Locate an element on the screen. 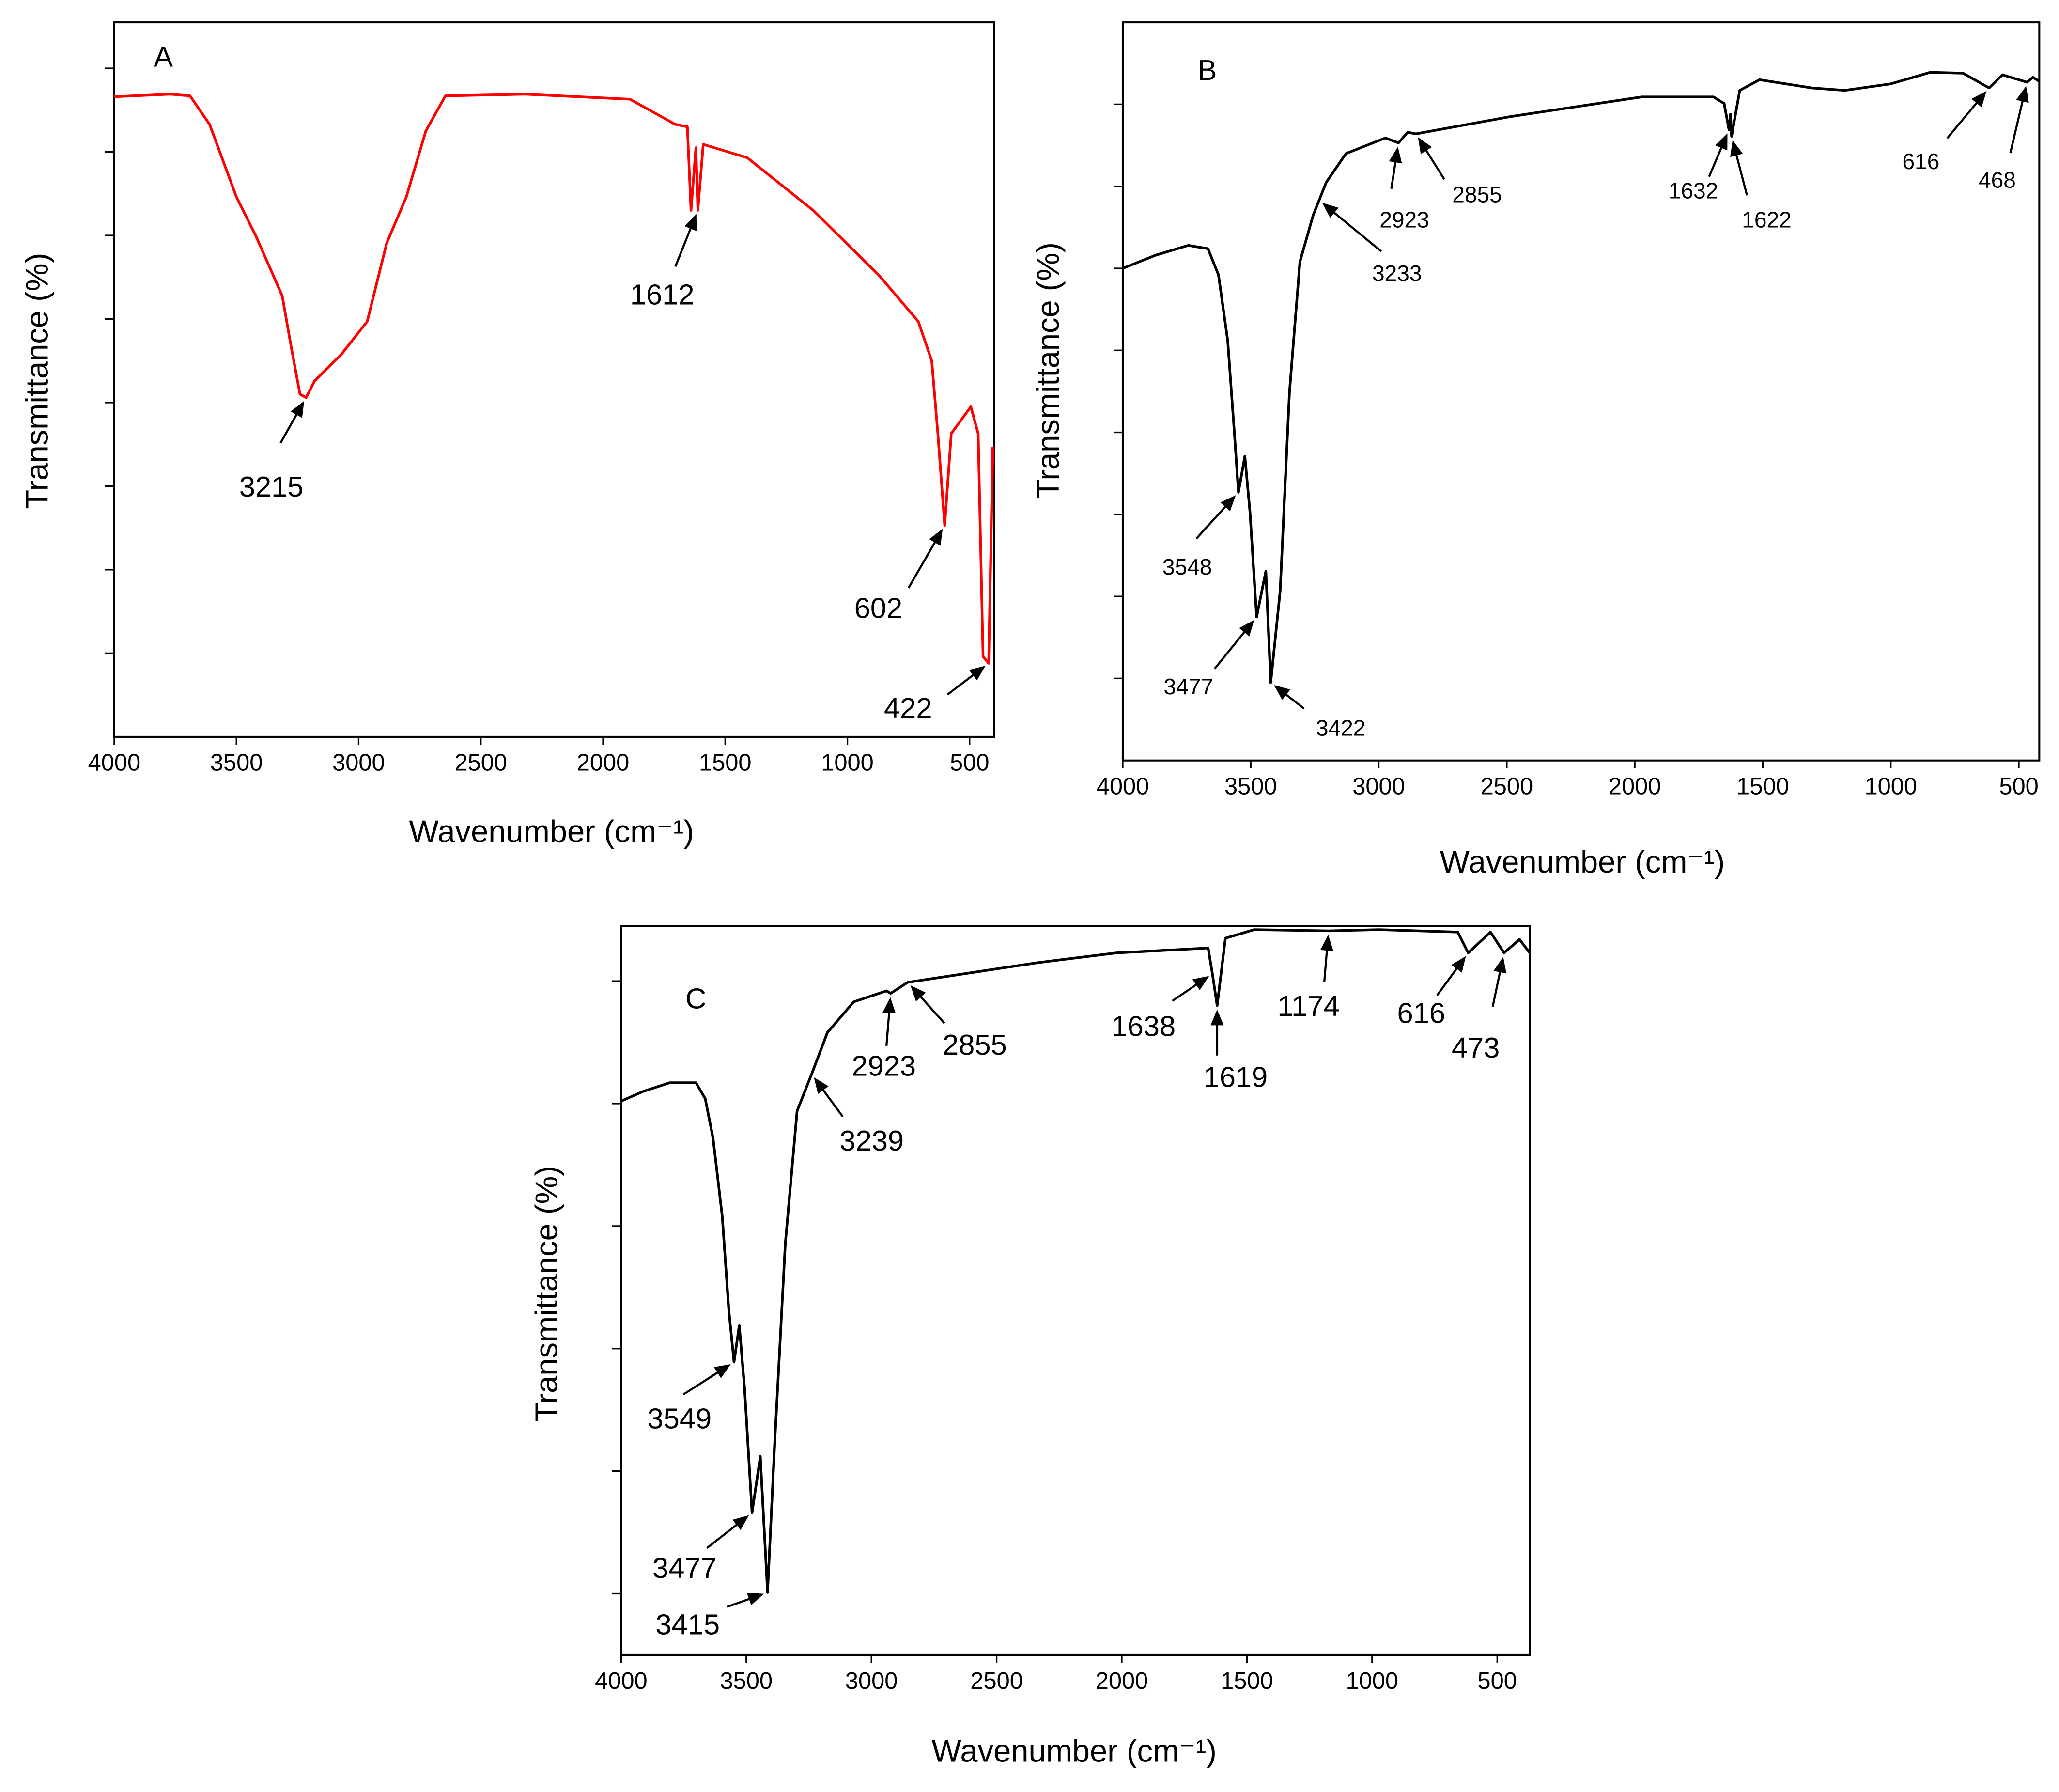 The width and height of the screenshot is (2059, 1792). annotation-label: 1638 is located at coordinates (1143, 1027).